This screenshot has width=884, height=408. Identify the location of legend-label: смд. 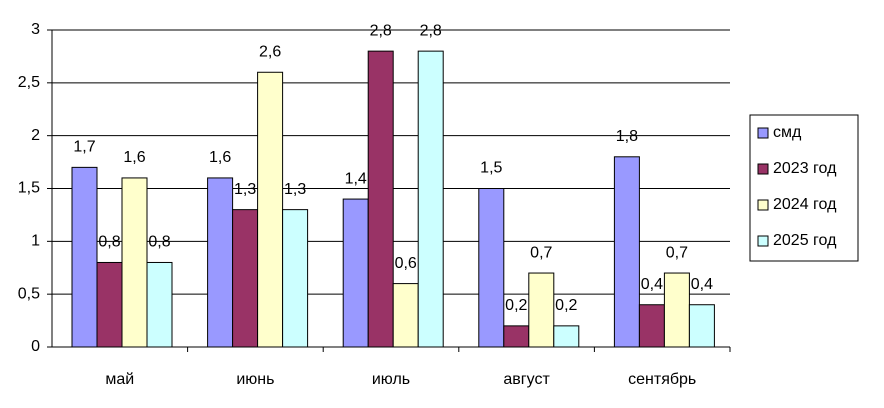
(787, 132).